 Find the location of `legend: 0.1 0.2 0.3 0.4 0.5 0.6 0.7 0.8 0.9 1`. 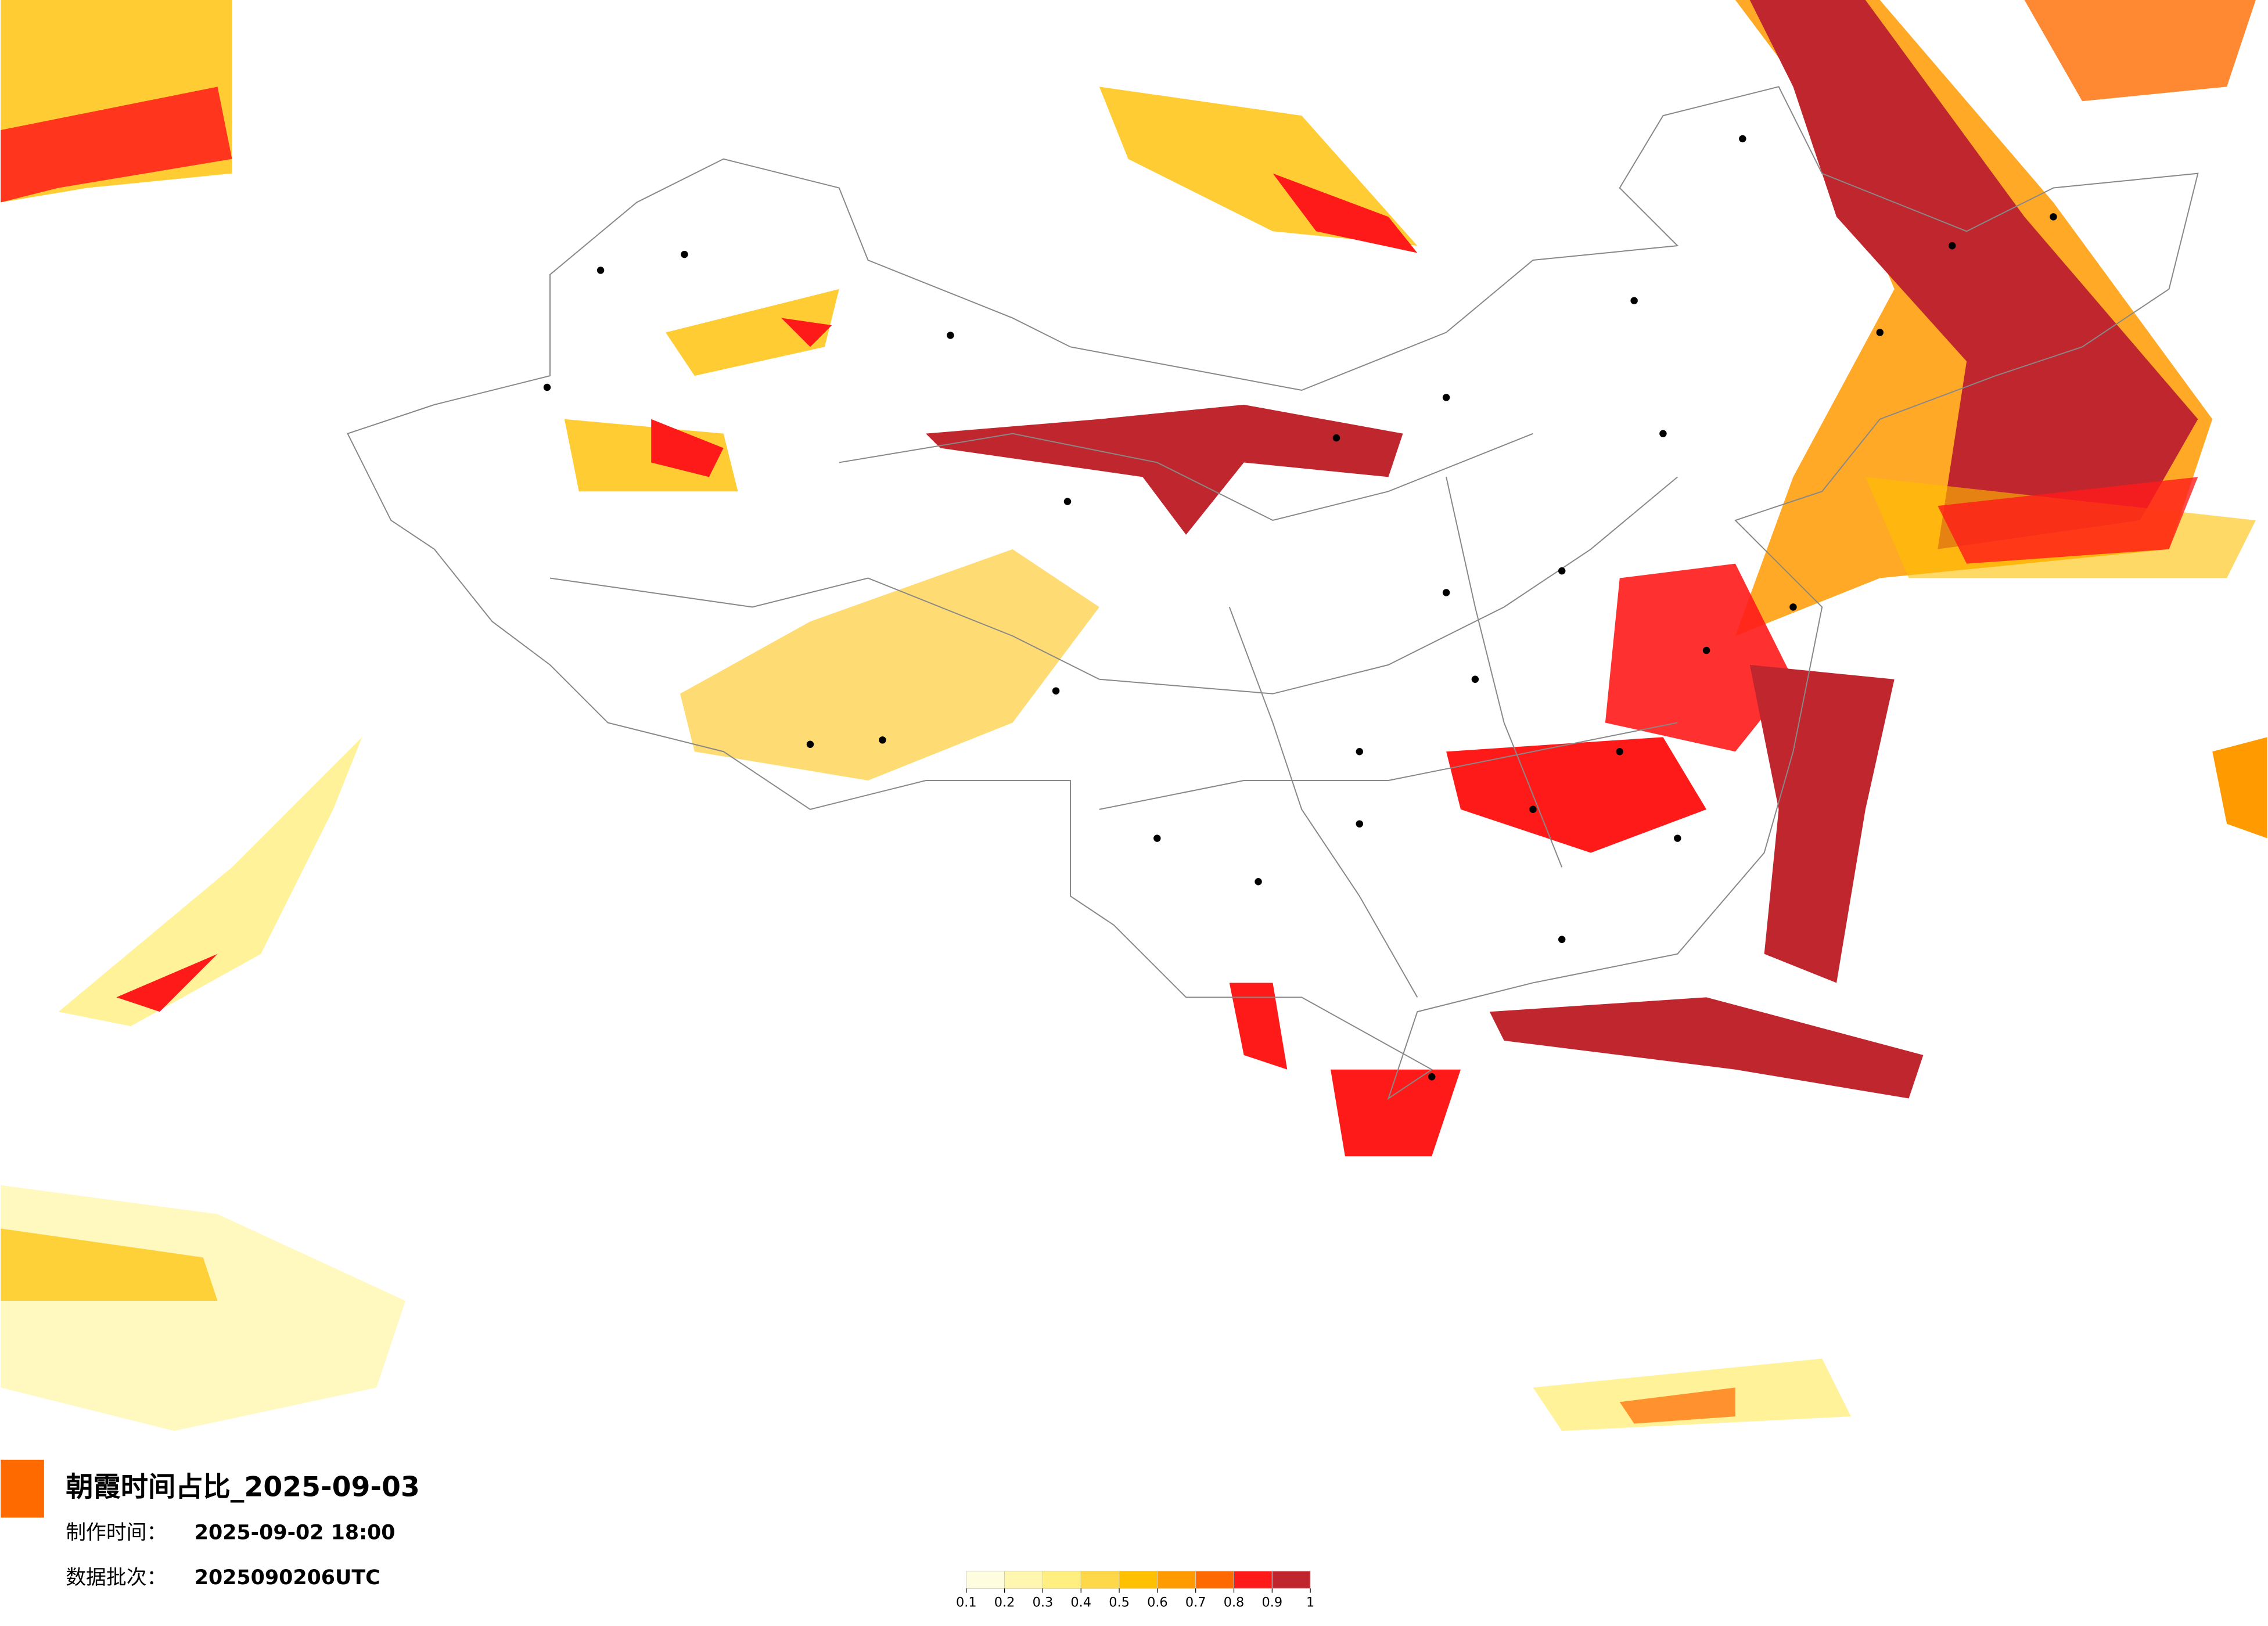

legend: 0.1 0.2 0.3 0.4 0.5 0.6 0.7 0.8 0.9 1 is located at coordinates (1135, 1590).